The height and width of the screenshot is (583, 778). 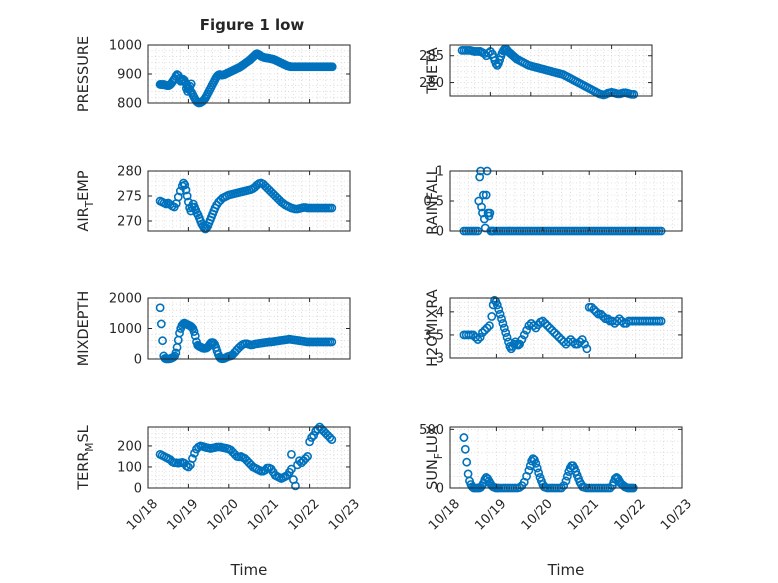 I want to click on x-tick-label: 10/20, so click(x=223, y=514).